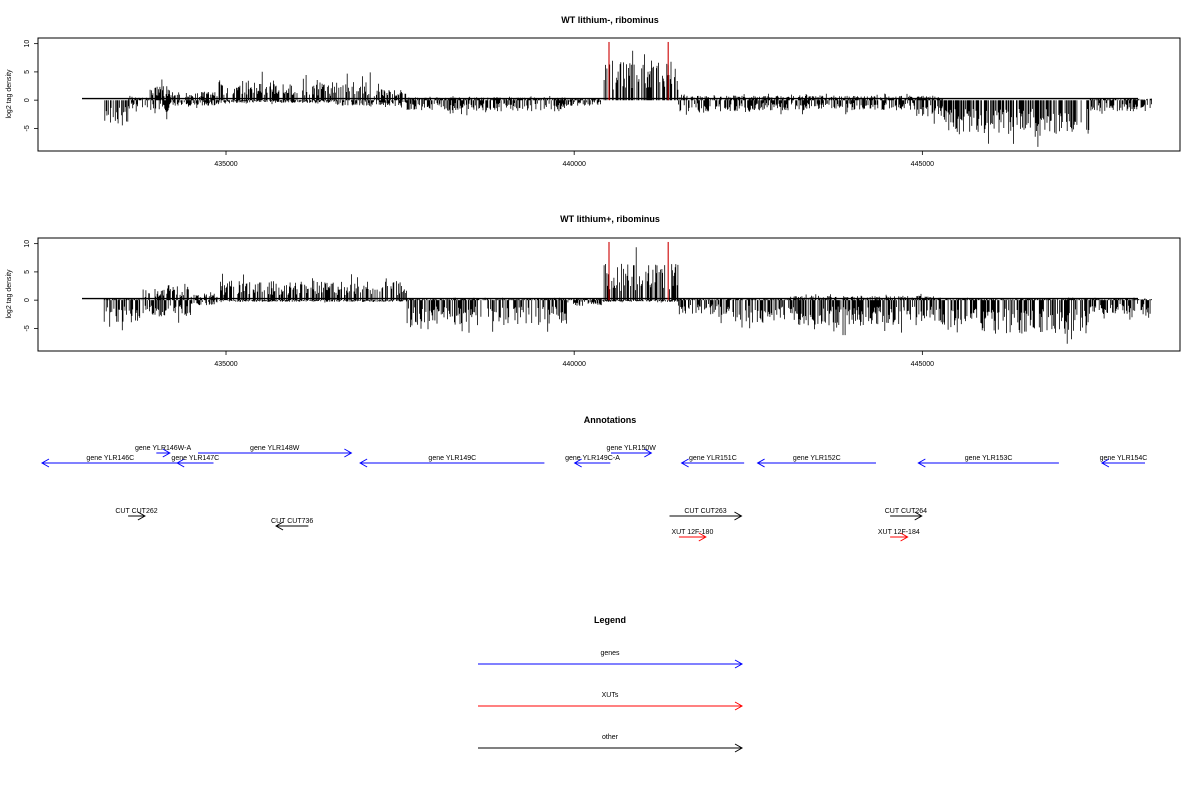 This screenshot has height=800, width=1200. What do you see at coordinates (705, 511) in the screenshot?
I see `annotation-label: CUT CUT263` at bounding box center [705, 511].